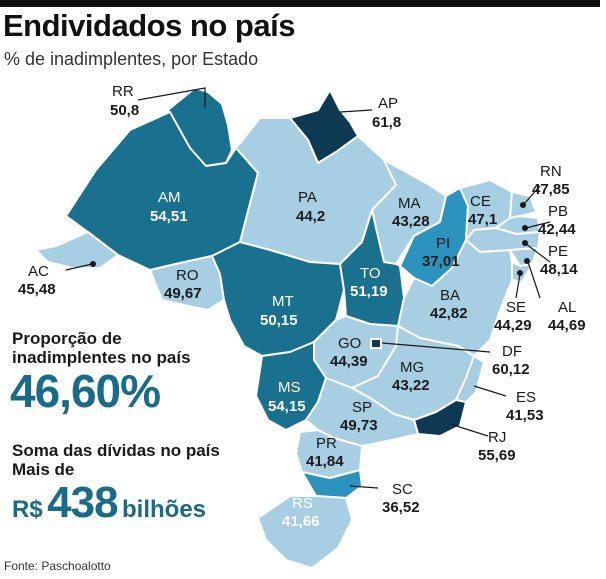 The height and width of the screenshot is (579, 606). Describe the element at coordinates (364, 487) in the screenshot. I see `leader-sc` at that location.